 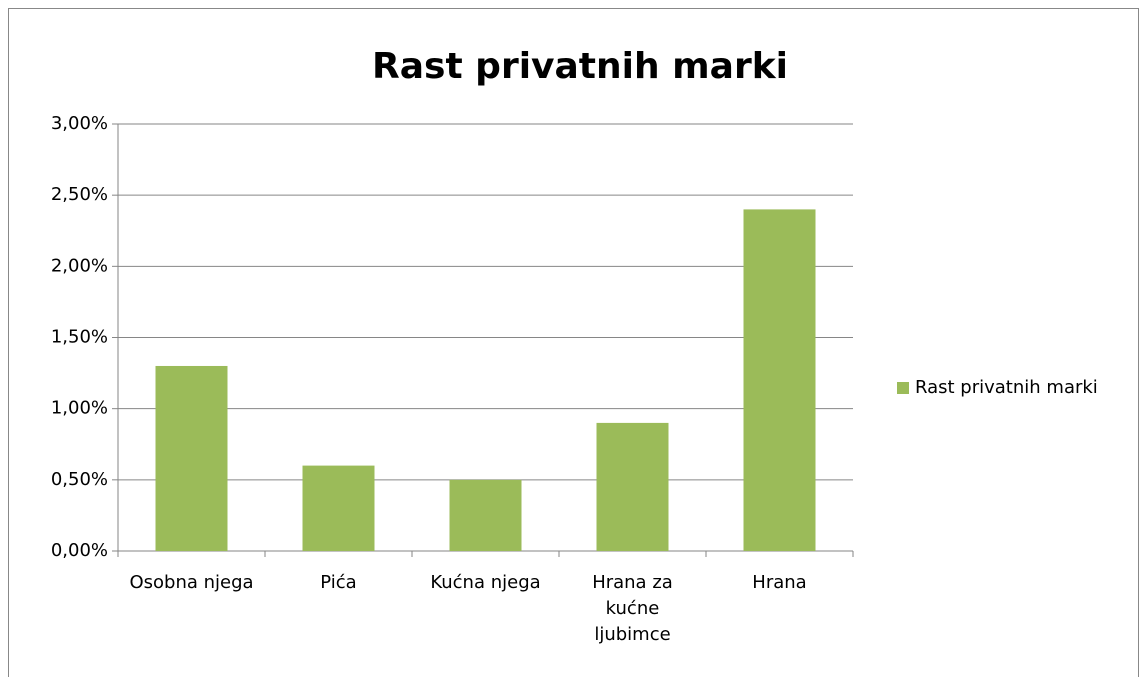 I want to click on x-tick-label: Pića, so click(x=338, y=582).